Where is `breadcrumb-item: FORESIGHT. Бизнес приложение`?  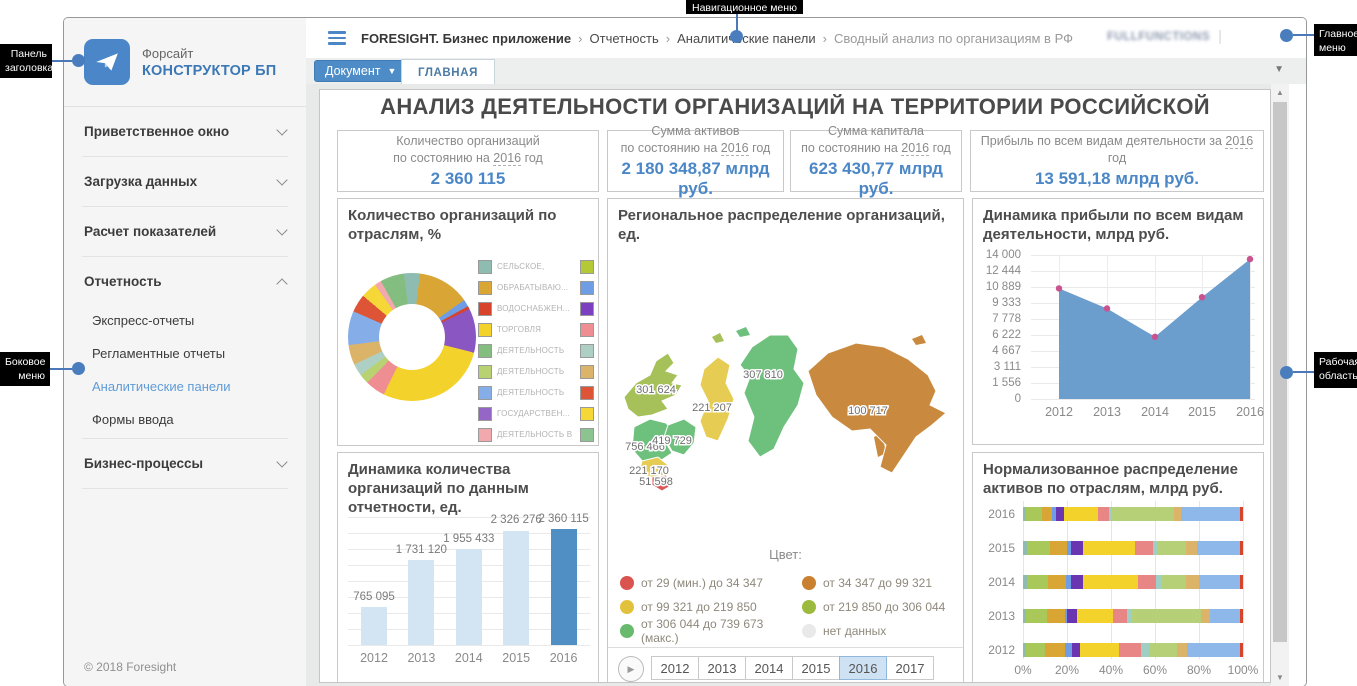 breadcrumb-item: FORESIGHT. Бизнес приложение is located at coordinates (466, 38).